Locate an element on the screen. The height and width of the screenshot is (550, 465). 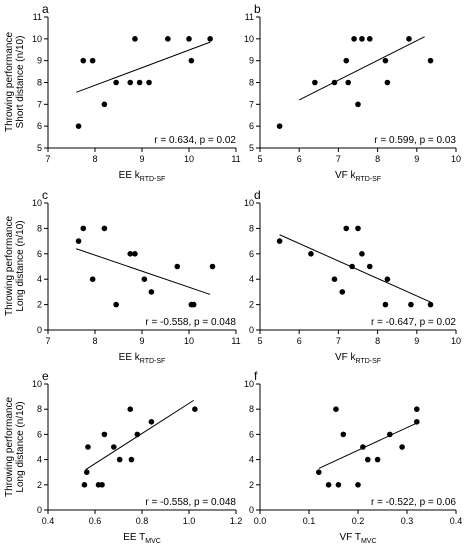
x-axis-label-main: EE T is located at coordinates (134, 537).